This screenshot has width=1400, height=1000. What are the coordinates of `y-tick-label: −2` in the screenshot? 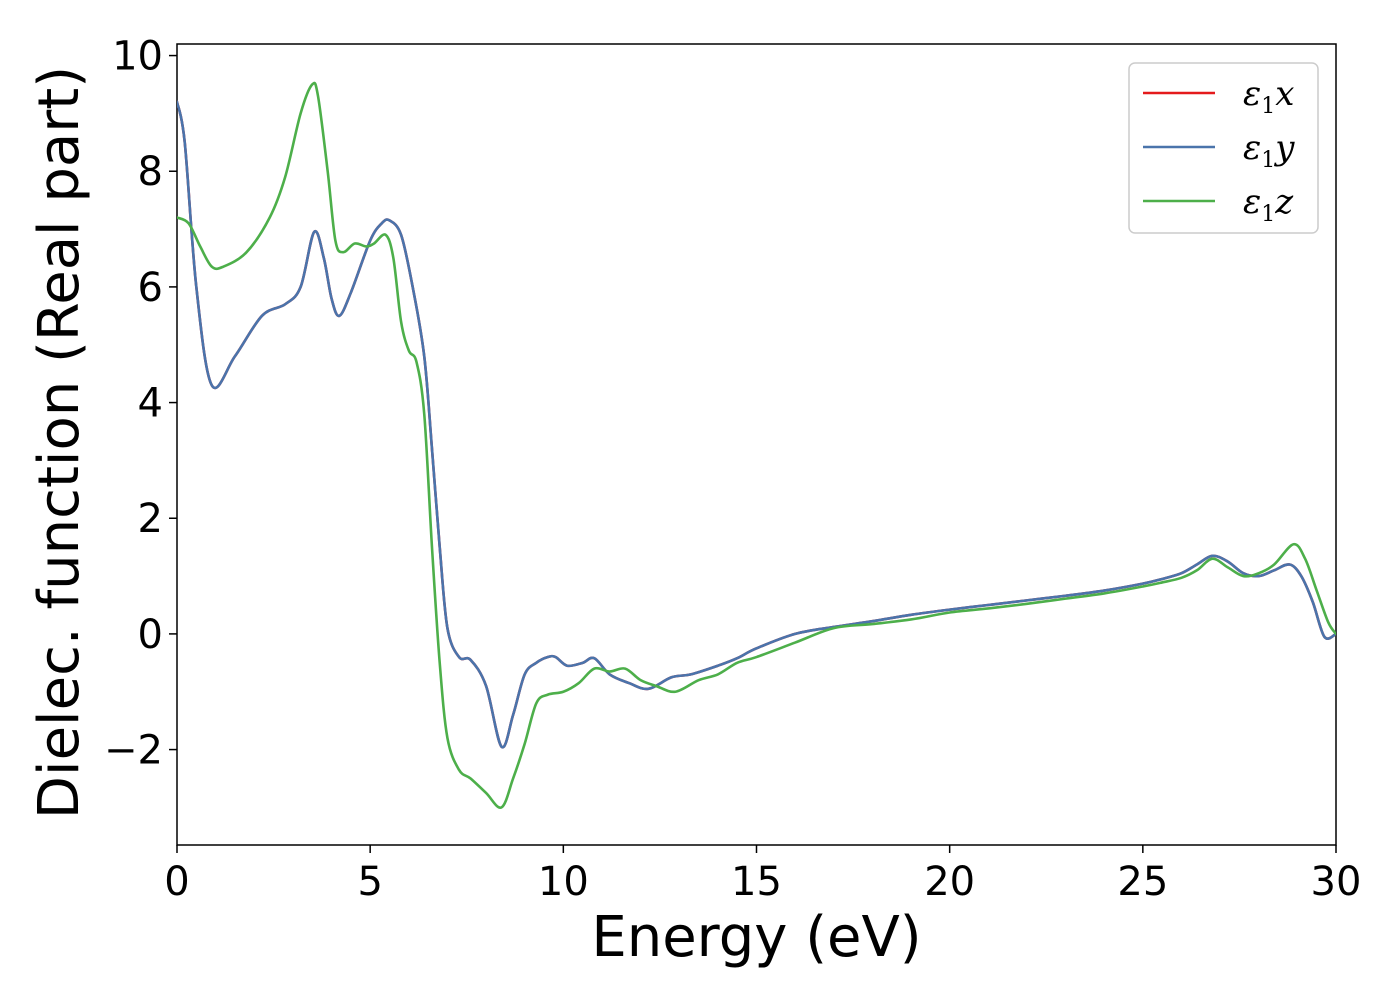 It's located at (133, 751).